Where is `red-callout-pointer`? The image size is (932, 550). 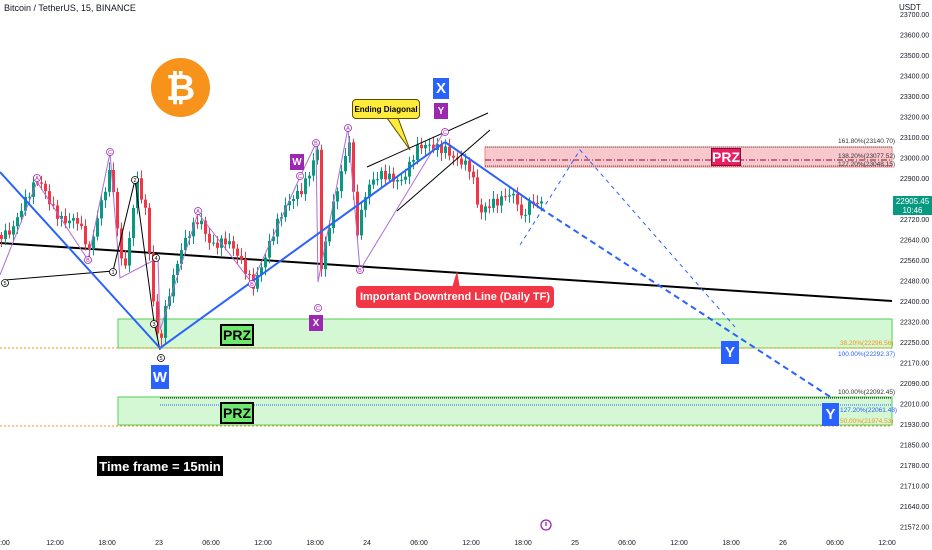
red-callout-pointer is located at coordinates (456, 279).